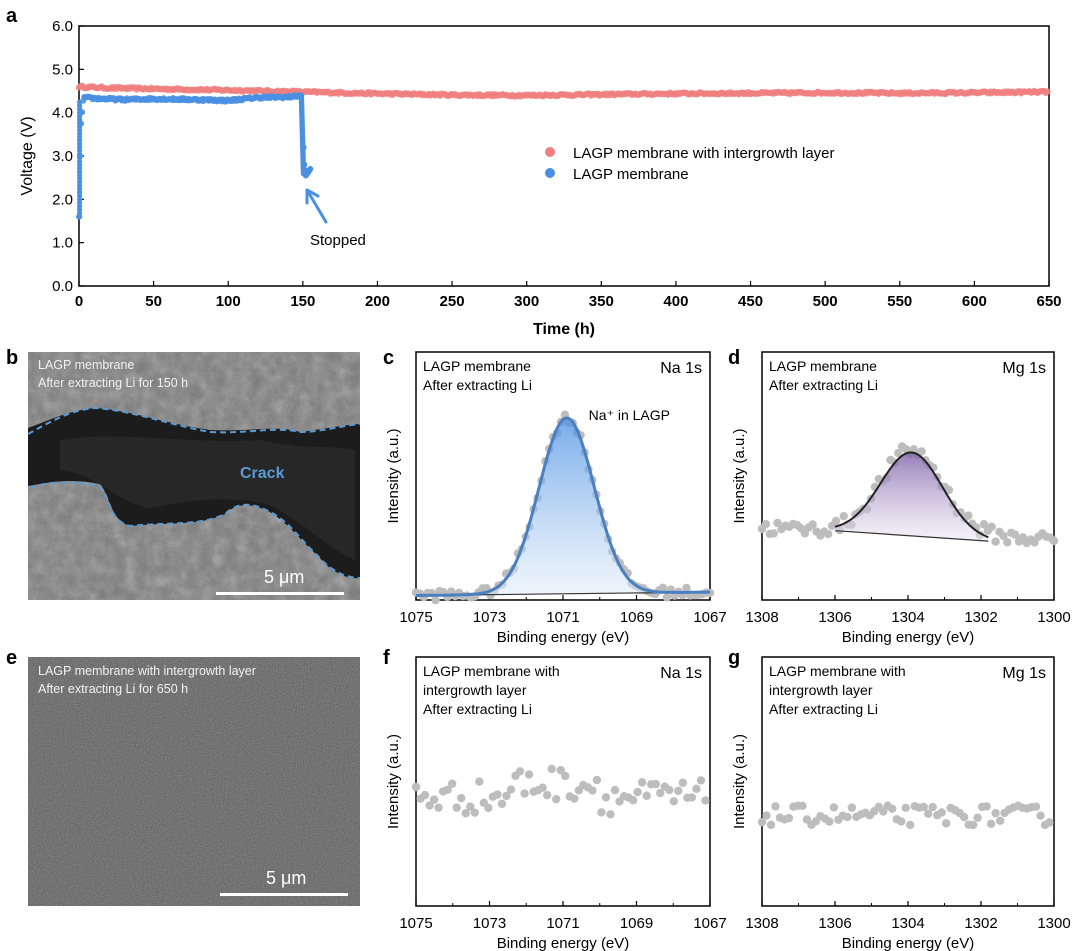  Describe the element at coordinates (681, 673) in the screenshot. I see `core-level-title-f: Na 1s` at that location.